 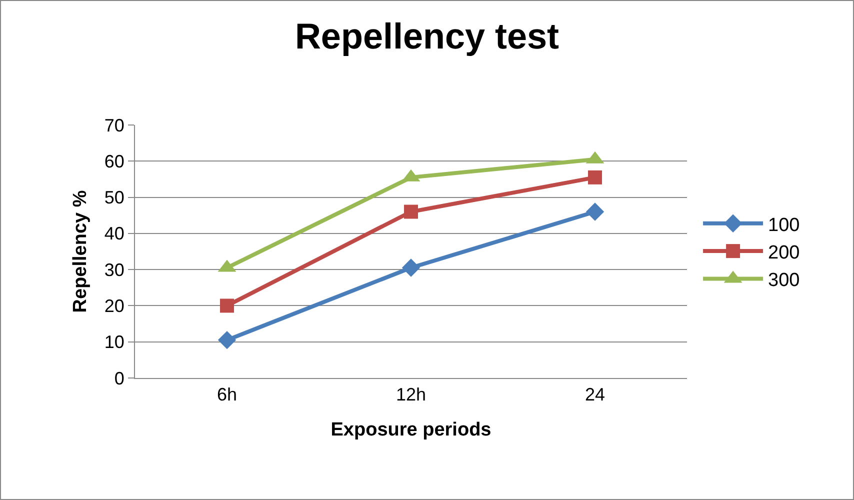 I want to click on x-tick-label: 12h, so click(x=411, y=394).